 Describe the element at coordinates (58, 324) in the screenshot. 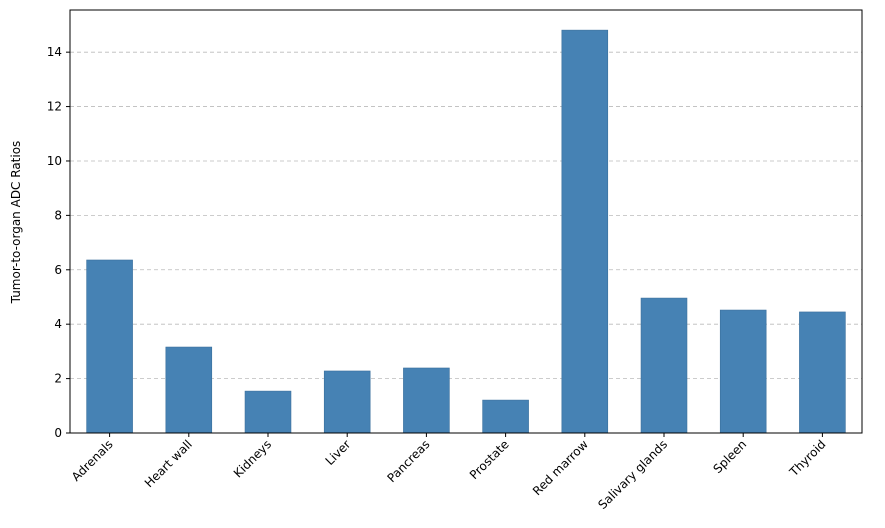

I see `y-tick-label: 4` at that location.